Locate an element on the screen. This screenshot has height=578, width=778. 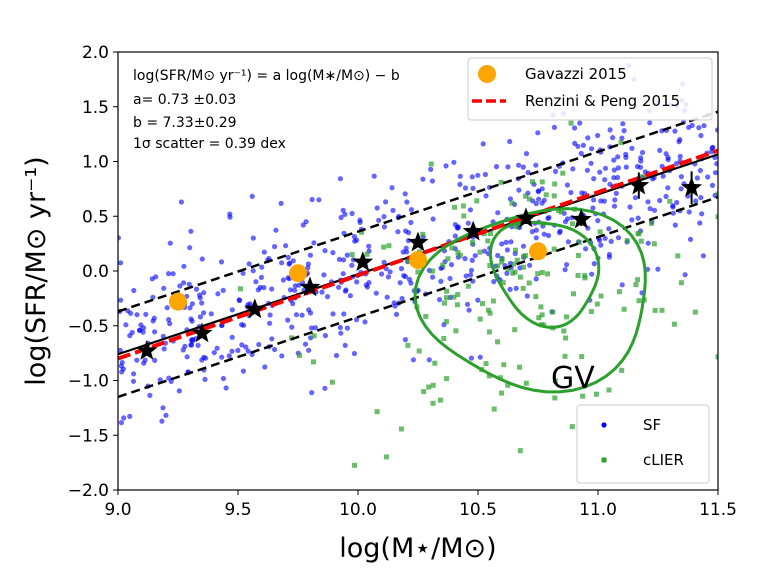
y-tick-label: −2.0 is located at coordinates (88, 491).